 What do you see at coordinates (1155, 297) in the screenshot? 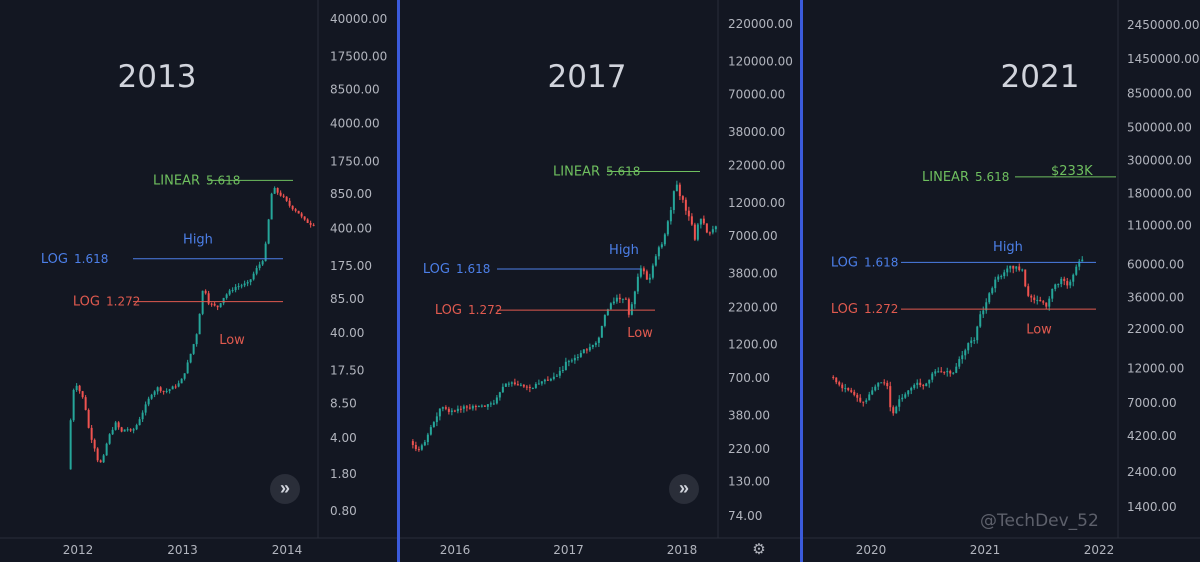
I see `price-tick-label: 36000.00` at bounding box center [1155, 297].